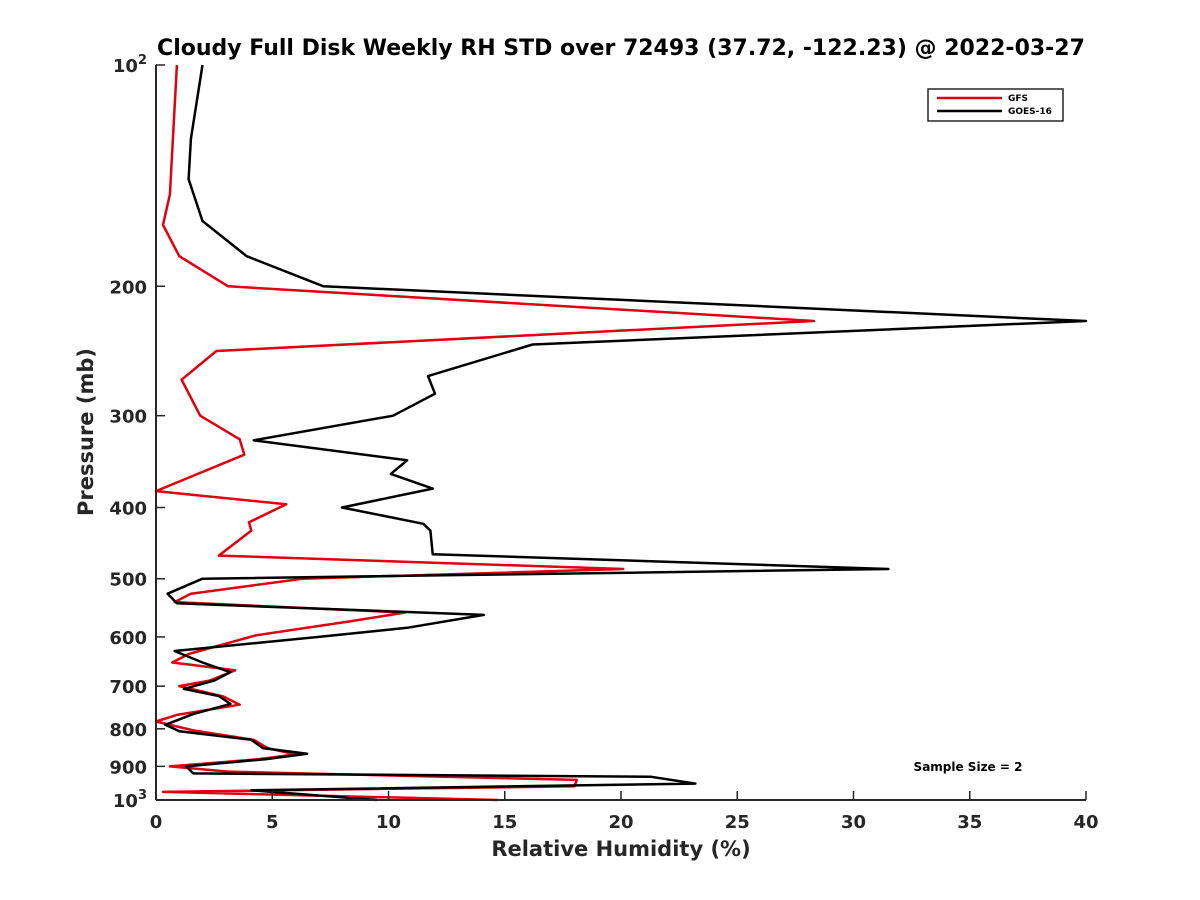  Describe the element at coordinates (128, 580) in the screenshot. I see `y-tick-label: 500` at that location.